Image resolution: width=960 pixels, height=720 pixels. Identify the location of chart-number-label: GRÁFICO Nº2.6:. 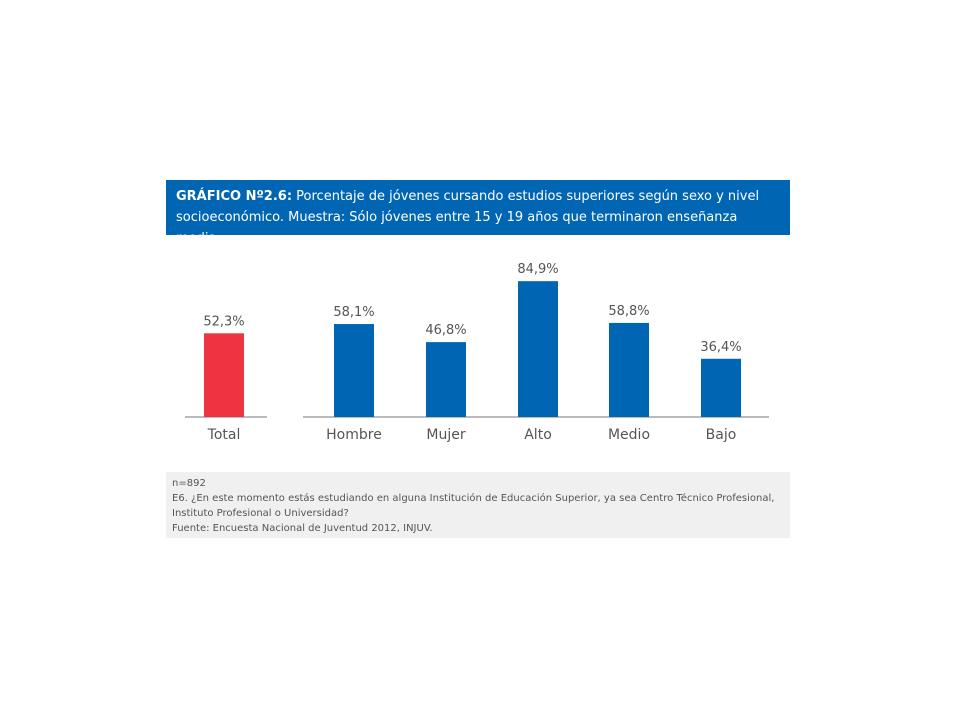
(234, 196).